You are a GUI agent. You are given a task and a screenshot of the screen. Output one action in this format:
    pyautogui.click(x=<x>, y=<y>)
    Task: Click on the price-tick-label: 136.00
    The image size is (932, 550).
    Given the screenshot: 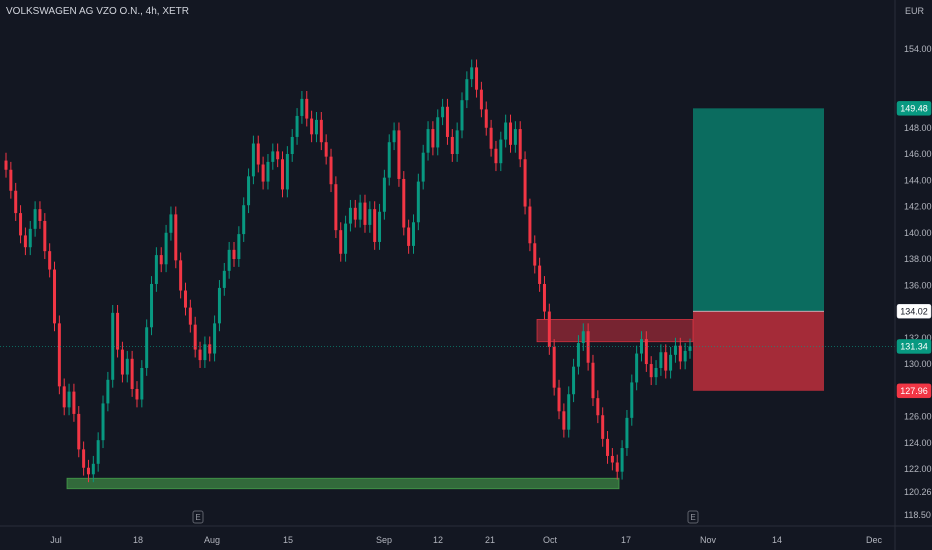 What is the action you would take?
    pyautogui.click(x=918, y=285)
    